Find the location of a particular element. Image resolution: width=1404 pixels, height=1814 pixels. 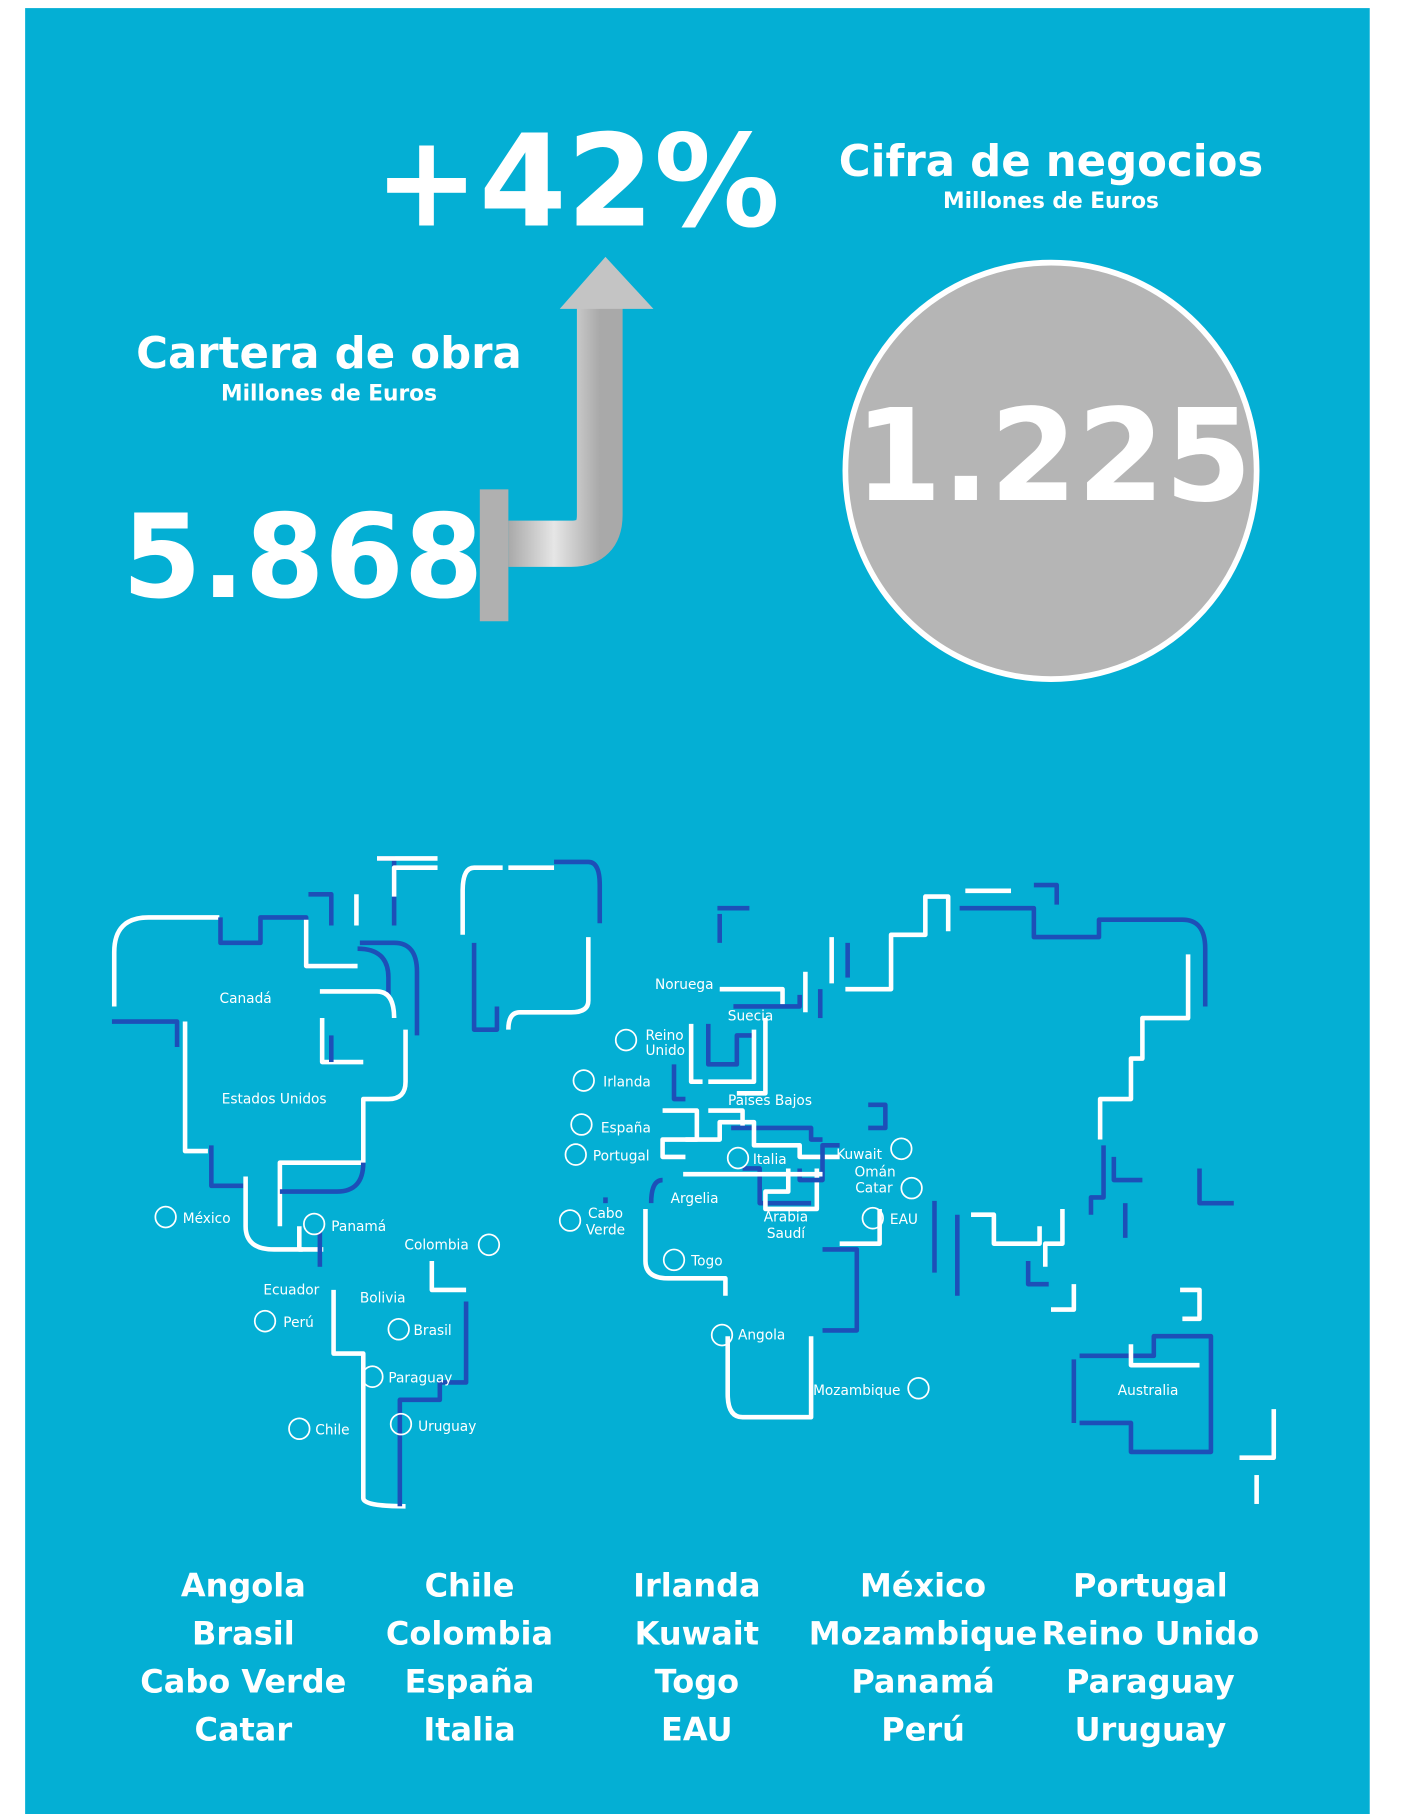

country-name: Reino Unido is located at coordinates (1151, 1633).